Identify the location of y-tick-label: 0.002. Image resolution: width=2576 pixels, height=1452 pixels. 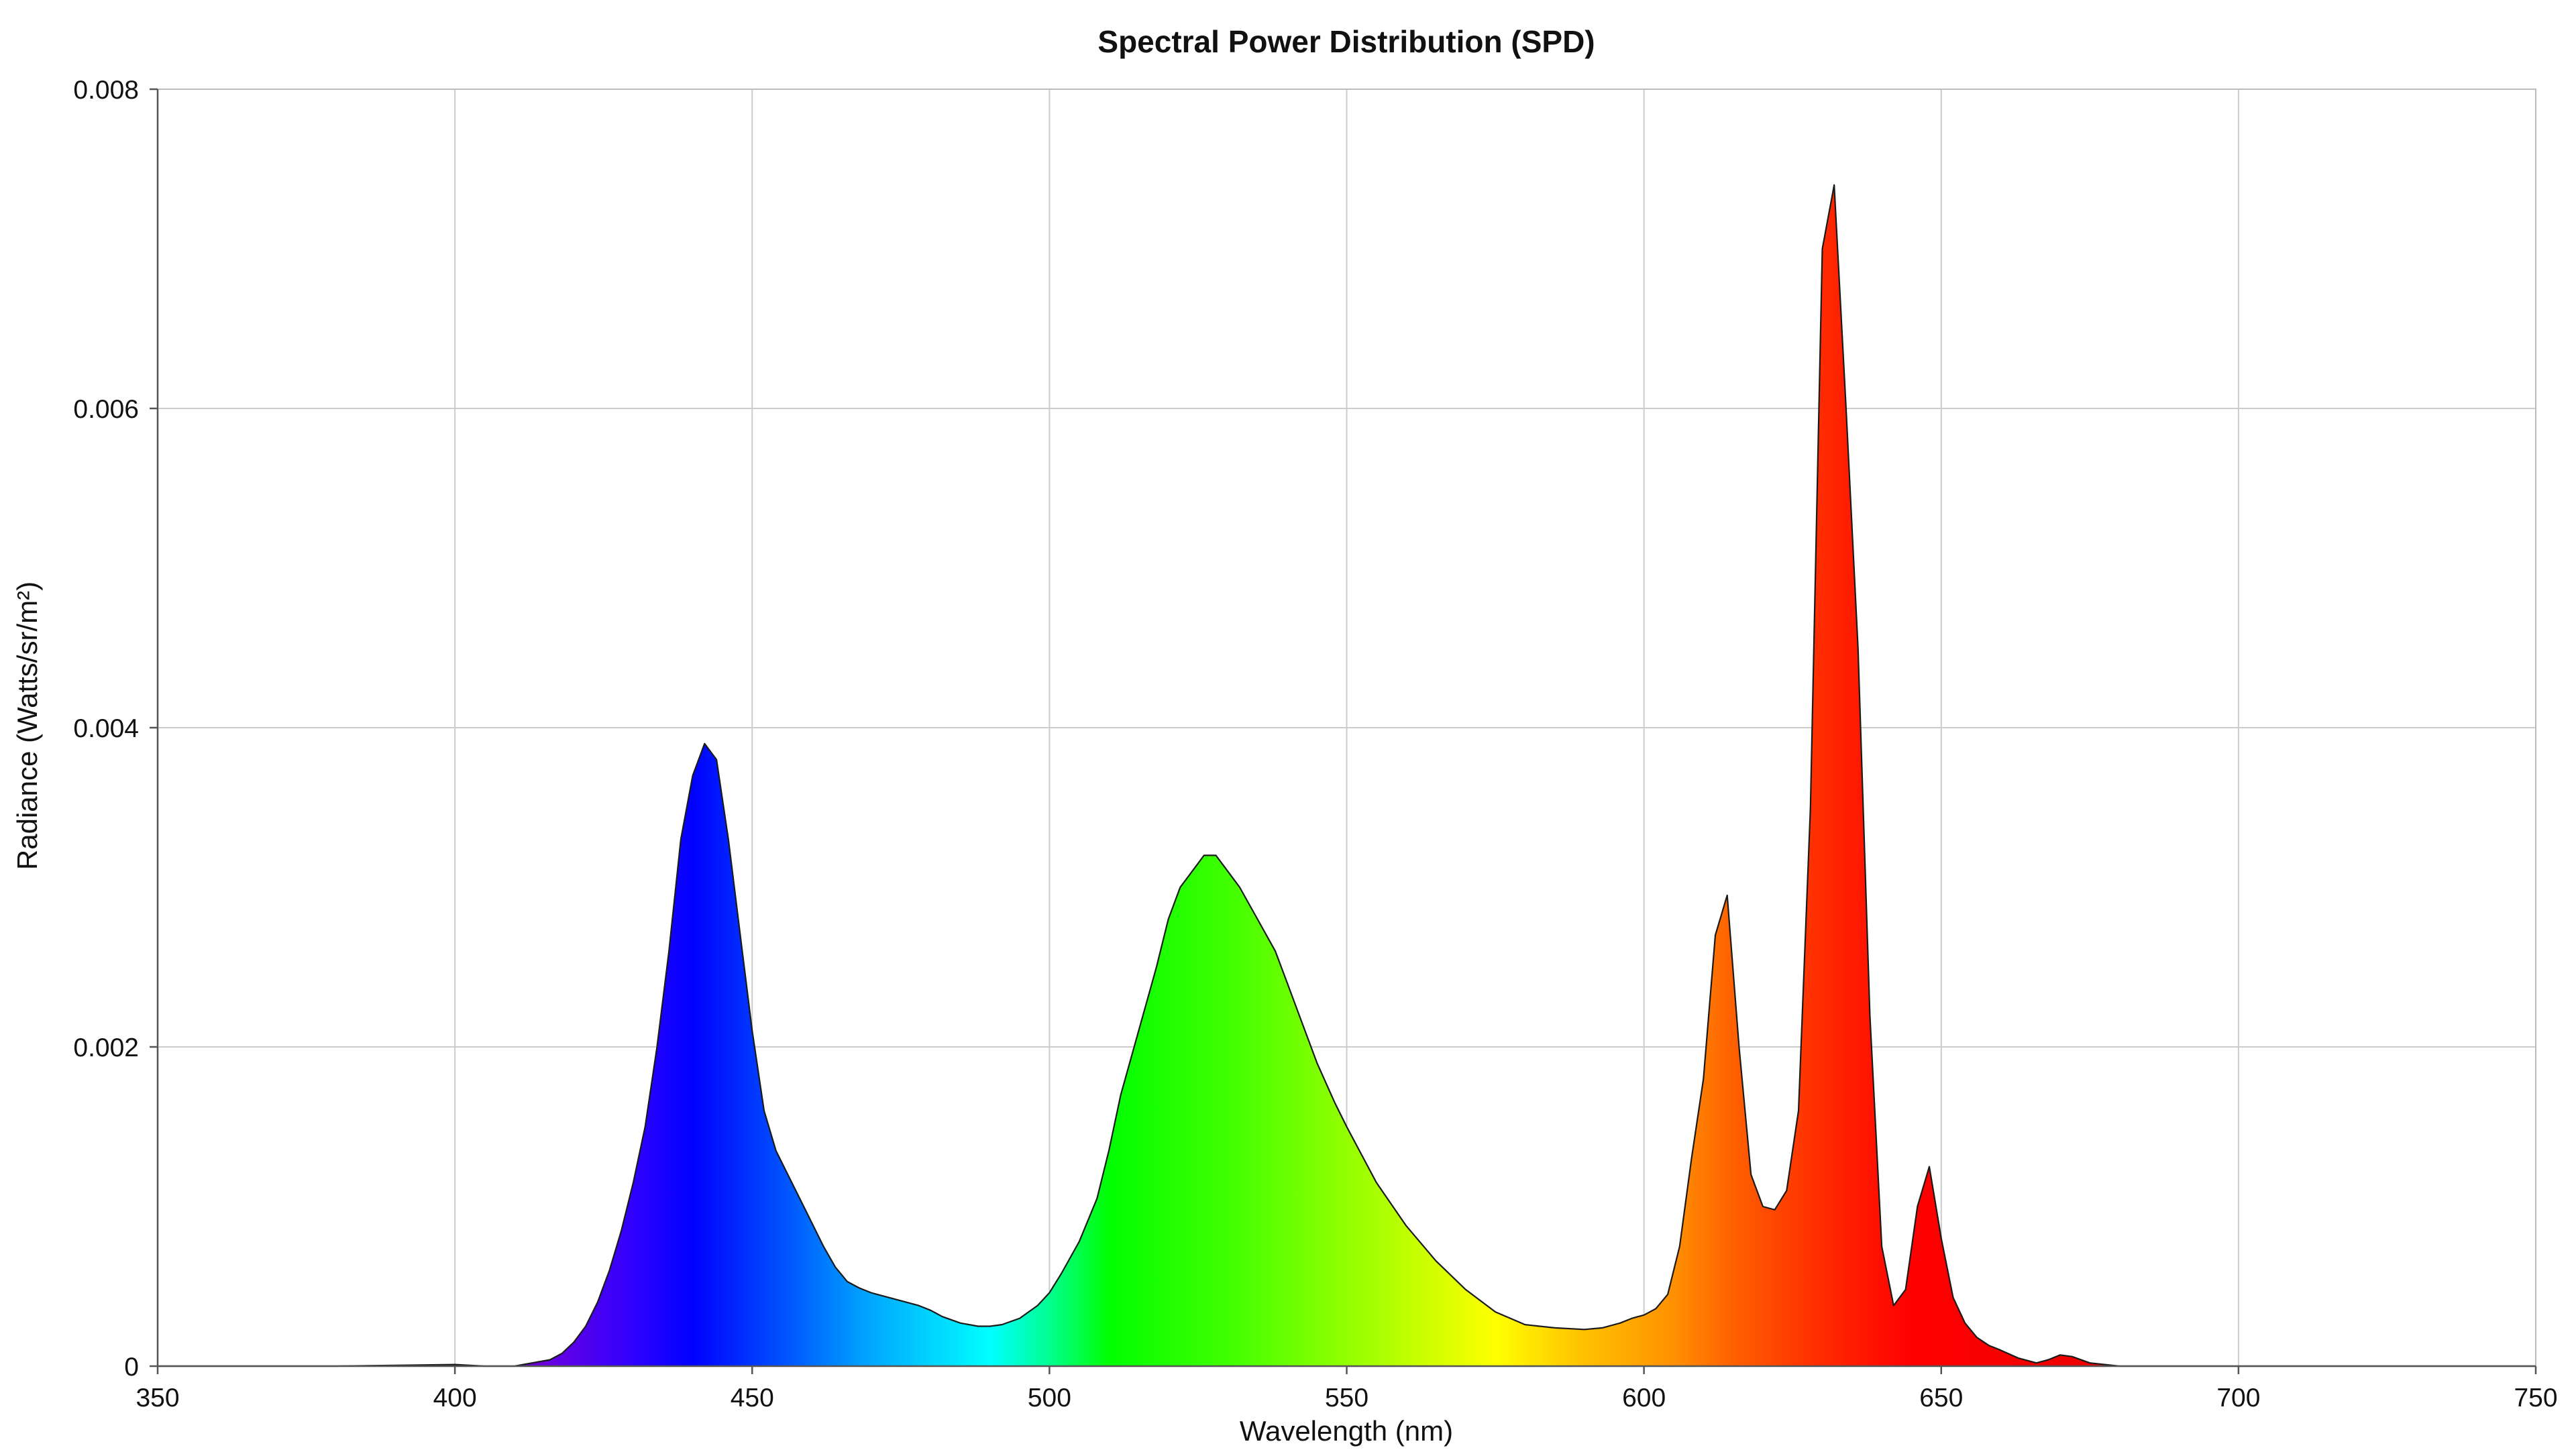
(106, 1048).